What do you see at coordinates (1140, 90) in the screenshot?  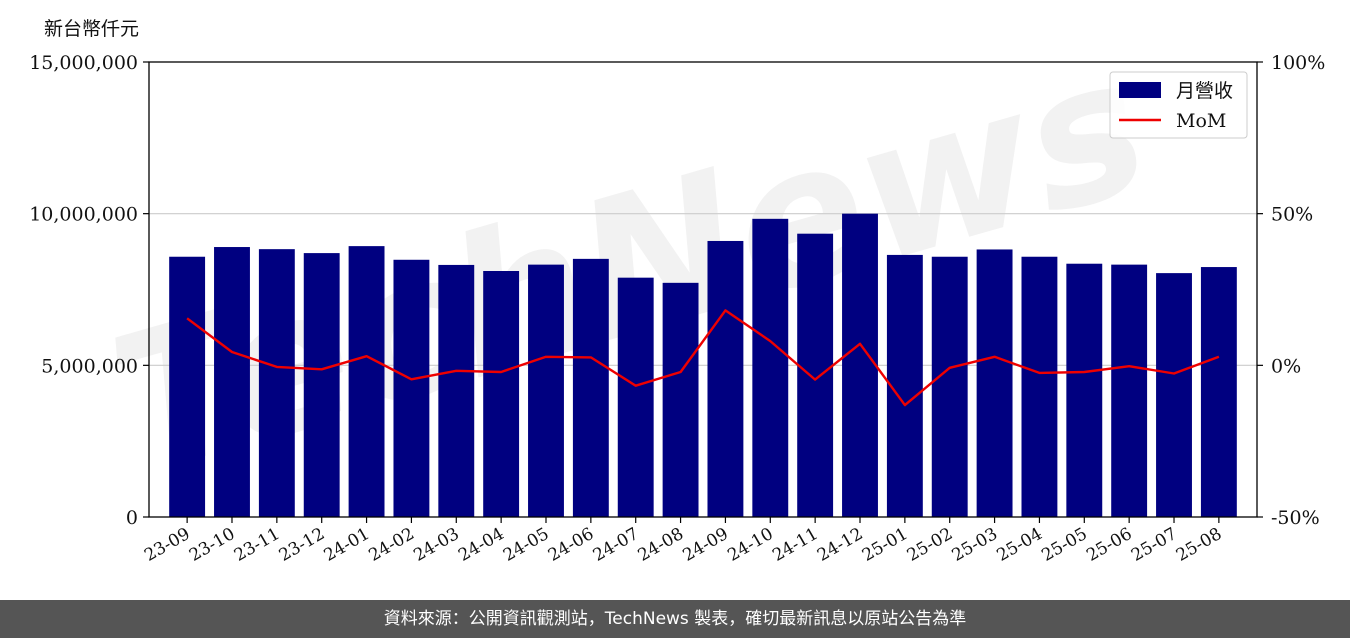 I see `legend-swatch-bar` at bounding box center [1140, 90].